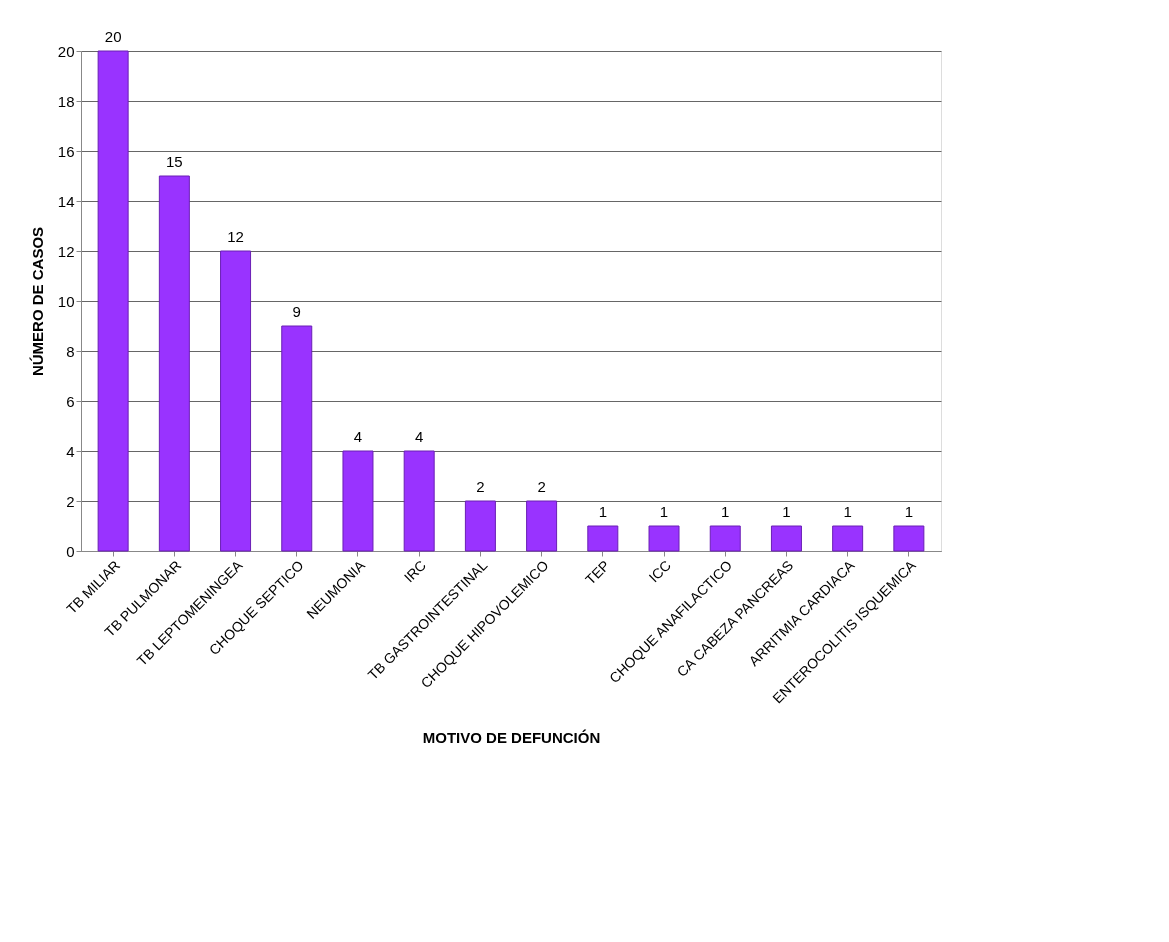 The image size is (1169, 942). I want to click on y-tick-label: 10, so click(66, 301).